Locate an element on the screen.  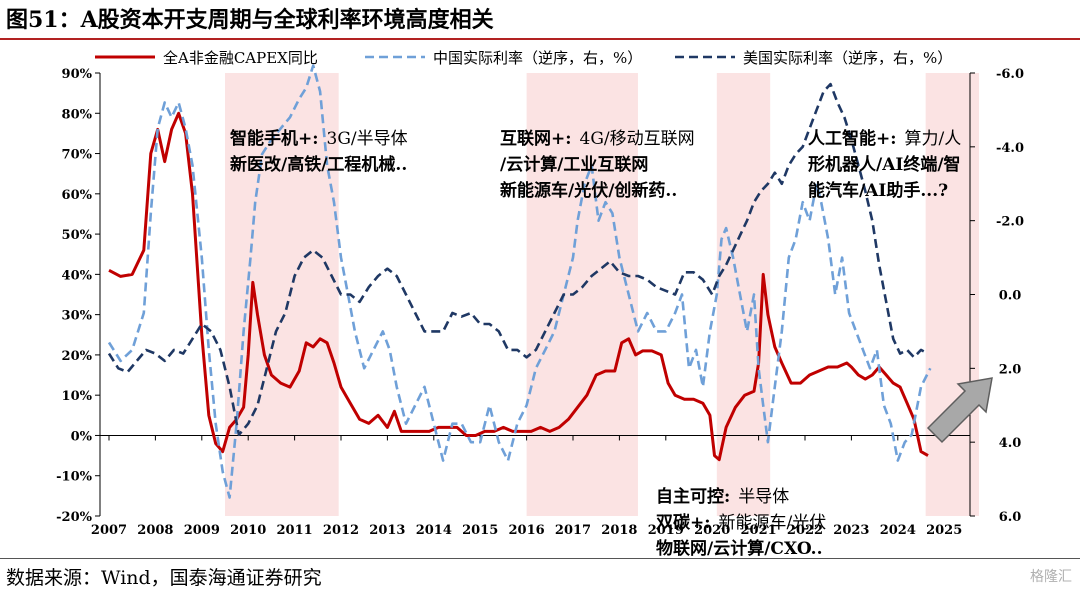
x-tick-label: 2022 is located at coordinates (805, 530).